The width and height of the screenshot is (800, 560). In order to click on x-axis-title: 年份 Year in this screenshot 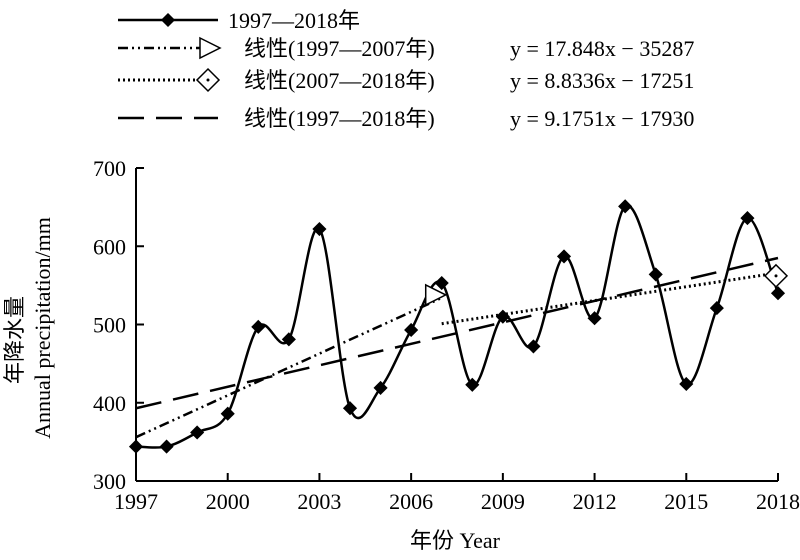, I will do `click(455, 540)`.